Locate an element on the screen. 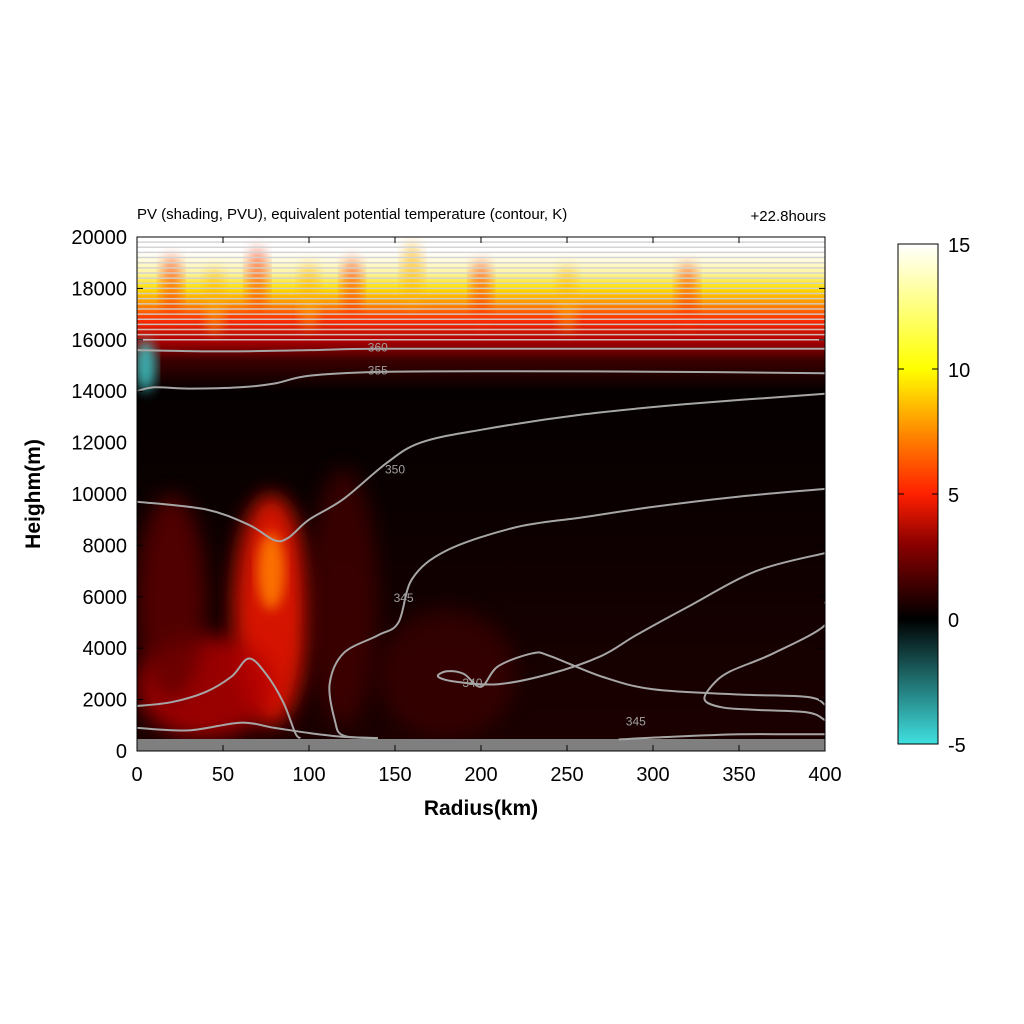 The image size is (1024, 1024). y-tick-label: 8000 is located at coordinates (105, 546).